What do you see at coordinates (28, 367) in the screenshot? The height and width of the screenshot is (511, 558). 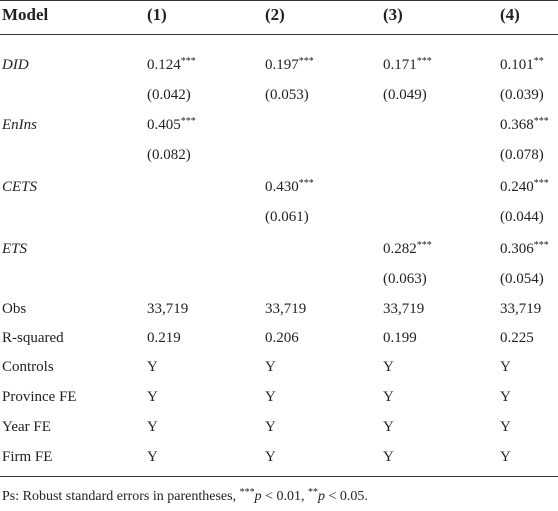 I see `row-label: Controls` at bounding box center [28, 367].